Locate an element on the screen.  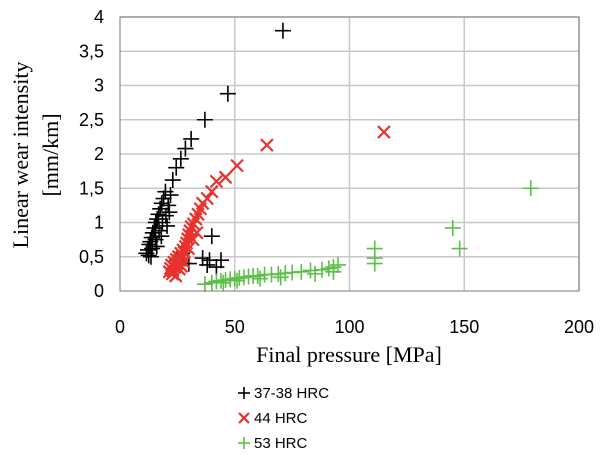
y-axis-title-line1: Linear wear intensity is located at coordinates (20, 155).